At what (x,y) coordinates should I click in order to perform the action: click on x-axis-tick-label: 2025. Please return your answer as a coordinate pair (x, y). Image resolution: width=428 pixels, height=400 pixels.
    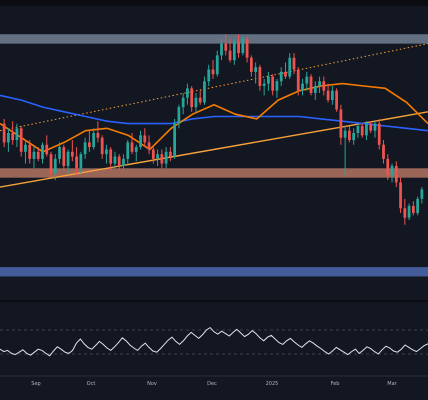
    Looking at the image, I should click on (272, 384).